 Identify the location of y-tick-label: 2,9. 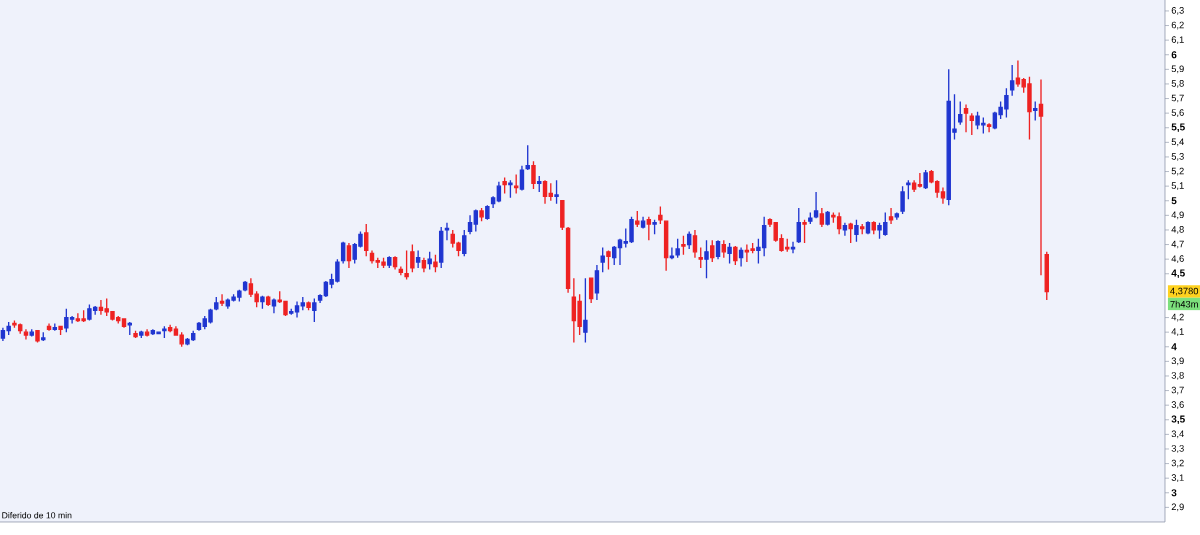
(1177, 507).